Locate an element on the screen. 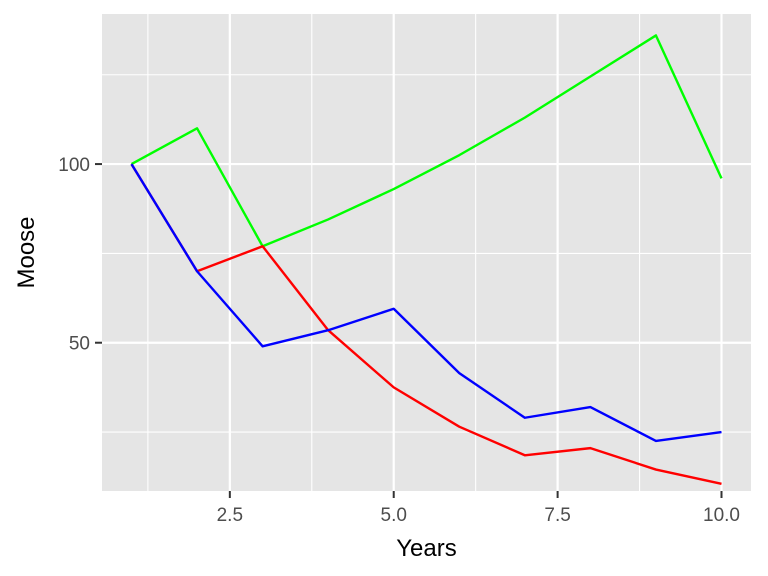  y-axis: 50 100 is located at coordinates (80, 255).